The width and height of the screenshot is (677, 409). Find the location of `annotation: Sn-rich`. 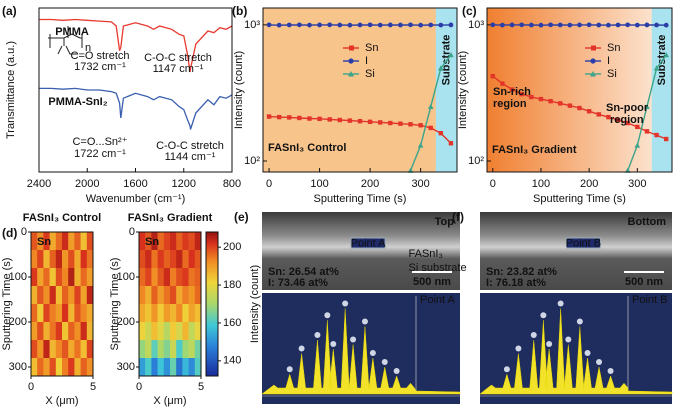

annotation: Sn-rich is located at coordinates (512, 92).